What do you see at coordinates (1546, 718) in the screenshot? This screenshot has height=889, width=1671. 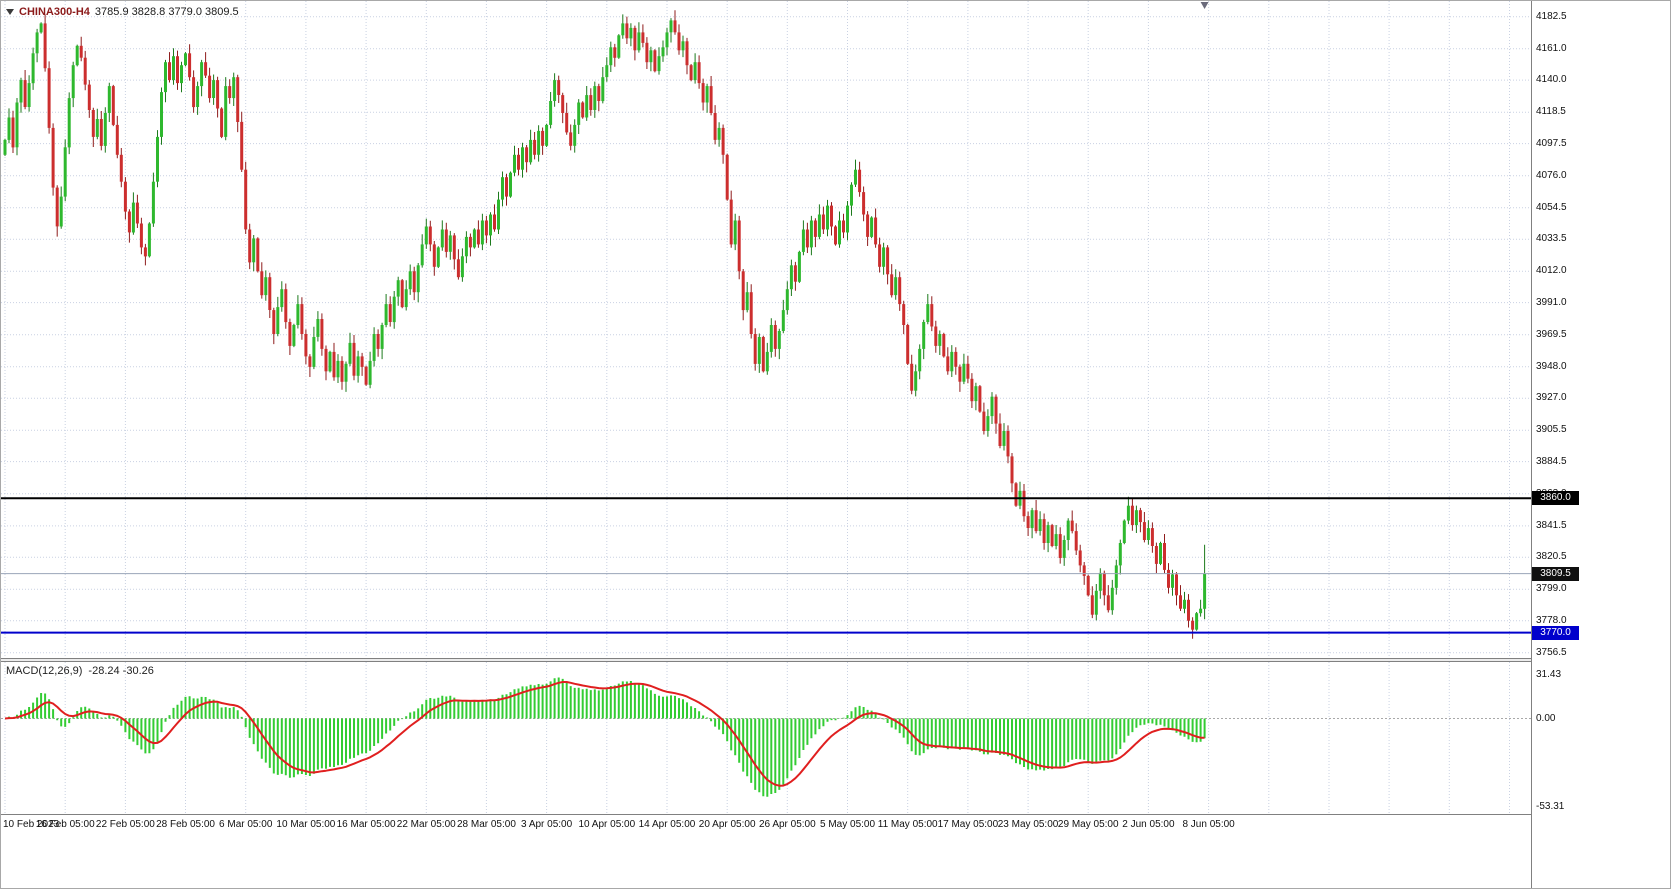 I see `macd-axis-label-zero: 0.00` at bounding box center [1546, 718].